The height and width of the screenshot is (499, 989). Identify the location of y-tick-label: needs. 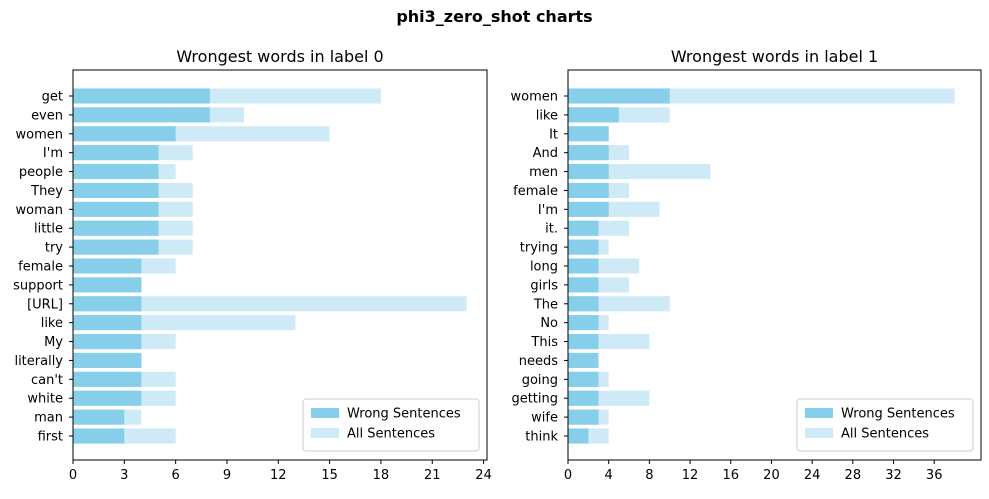
(538, 361).